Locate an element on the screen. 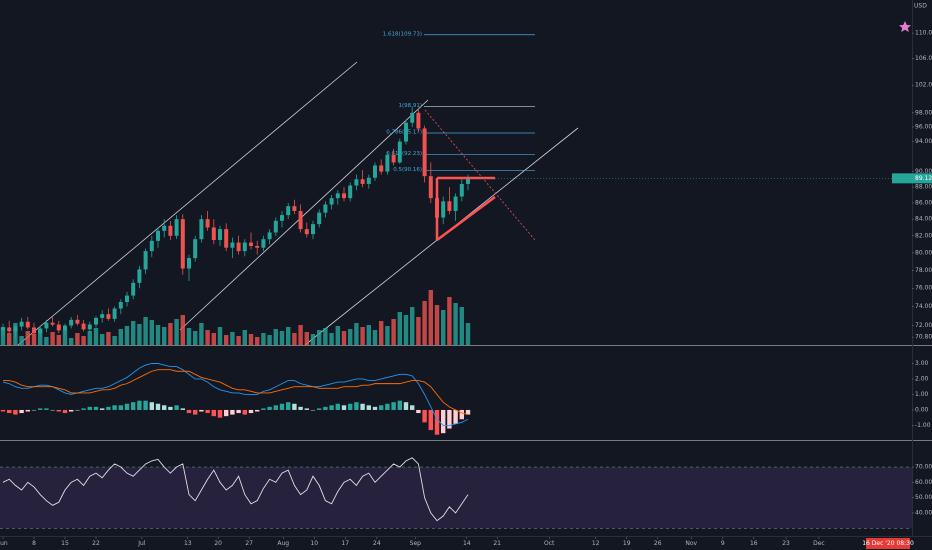 Image resolution: width=932 pixels, height=550 pixels. macd-tick-label: 1.00 is located at coordinates (922, 394).